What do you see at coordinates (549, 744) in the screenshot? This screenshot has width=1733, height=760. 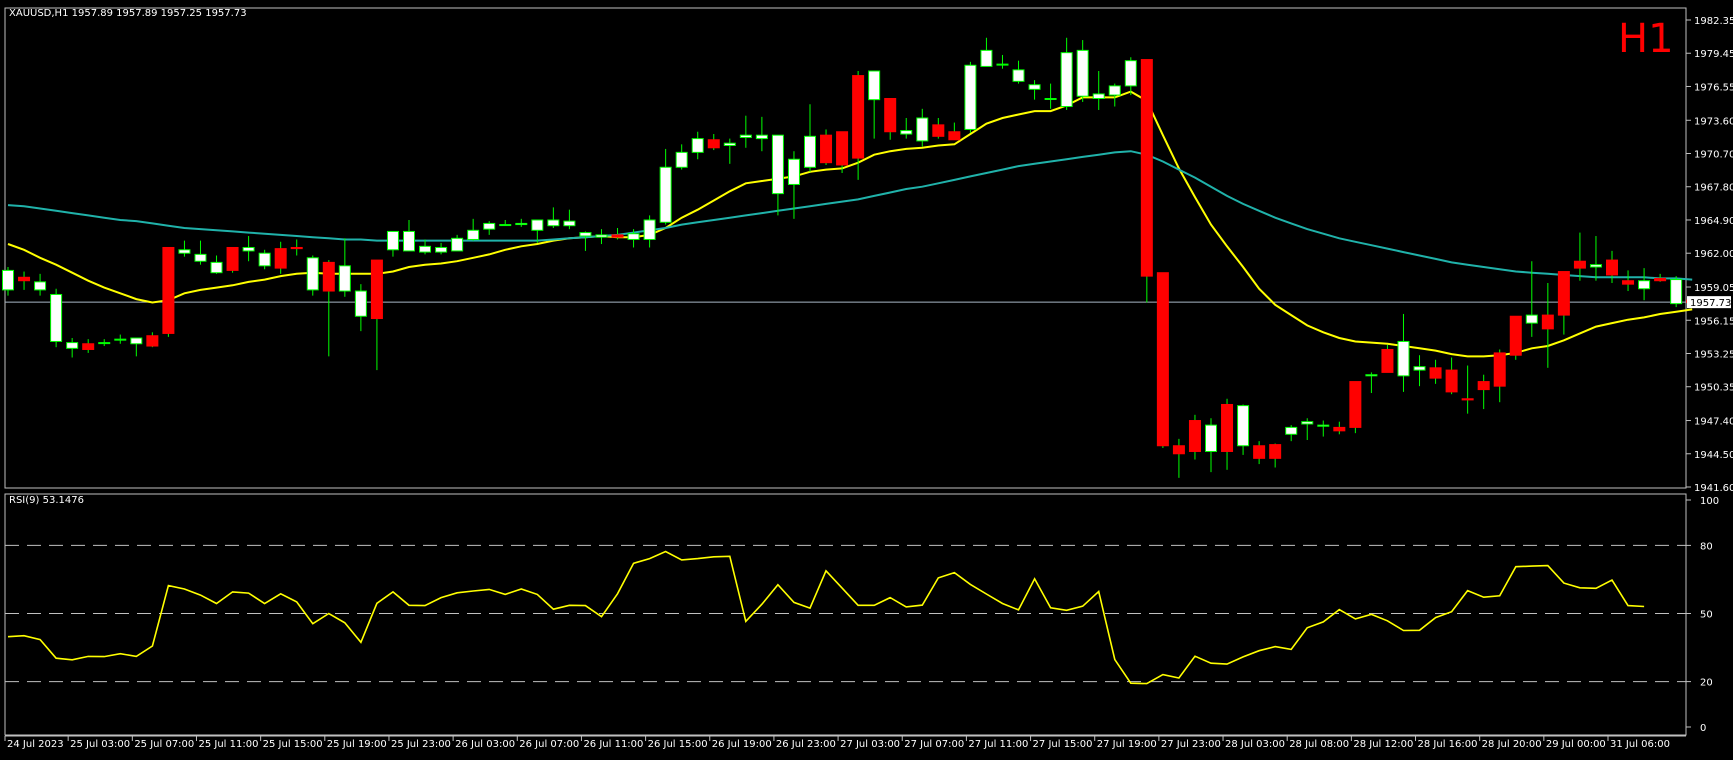 I see `time-tick-label: 26 Jul 07:00` at bounding box center [549, 744].